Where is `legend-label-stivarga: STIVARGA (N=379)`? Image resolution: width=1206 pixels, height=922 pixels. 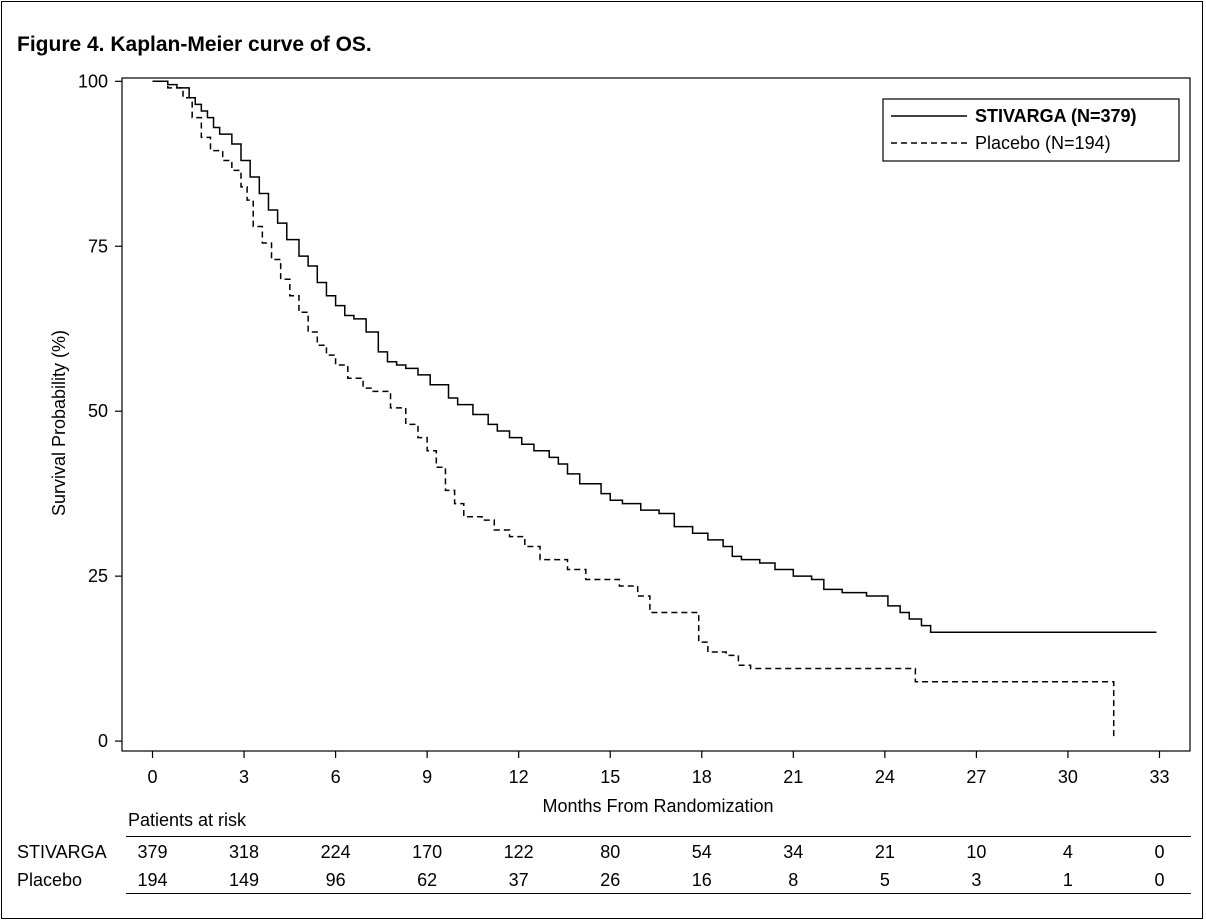 legend-label-stivarga: STIVARGA (N=379) is located at coordinates (1056, 116).